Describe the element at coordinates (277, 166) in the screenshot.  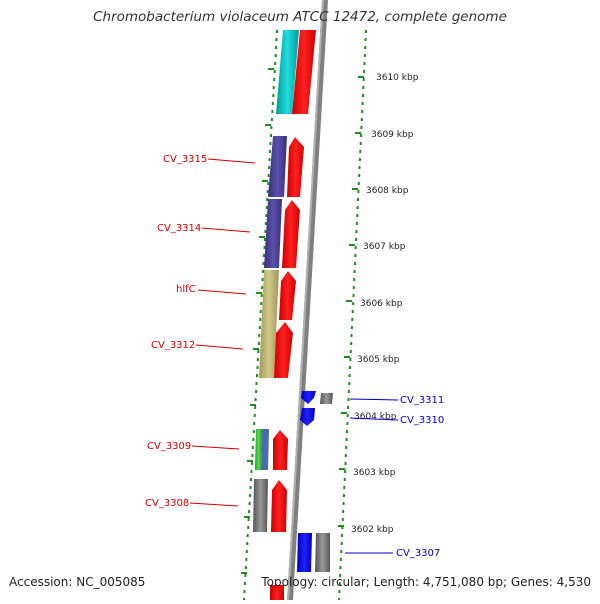
I see `gene-cv3315` at that location.